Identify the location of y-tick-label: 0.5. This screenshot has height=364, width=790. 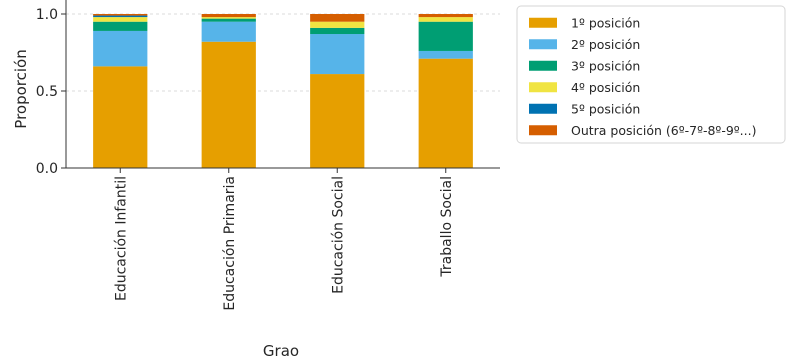
(47, 92).